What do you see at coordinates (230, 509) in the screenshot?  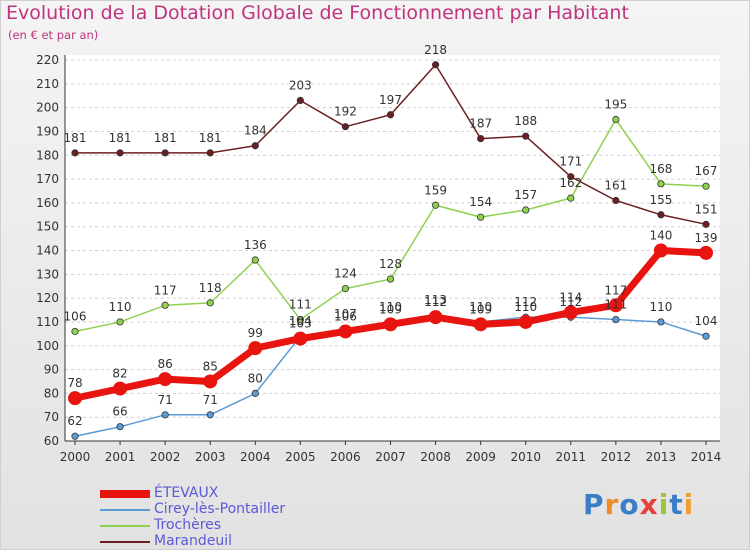 I see `legend-item-cirey: Cirey-lès-Pontailler` at bounding box center [230, 509].